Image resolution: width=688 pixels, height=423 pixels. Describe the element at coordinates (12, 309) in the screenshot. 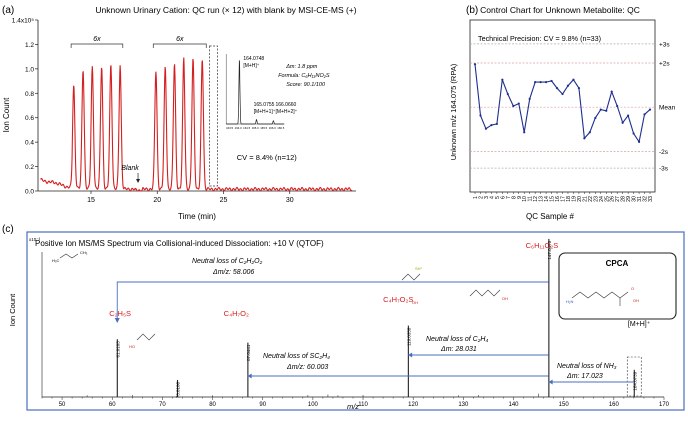

I see `c-ylabel: Ion Count` at that location.